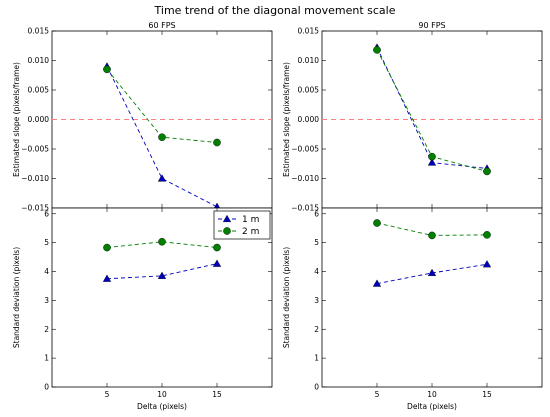  I want to click on legend-box, so click(242, 225).